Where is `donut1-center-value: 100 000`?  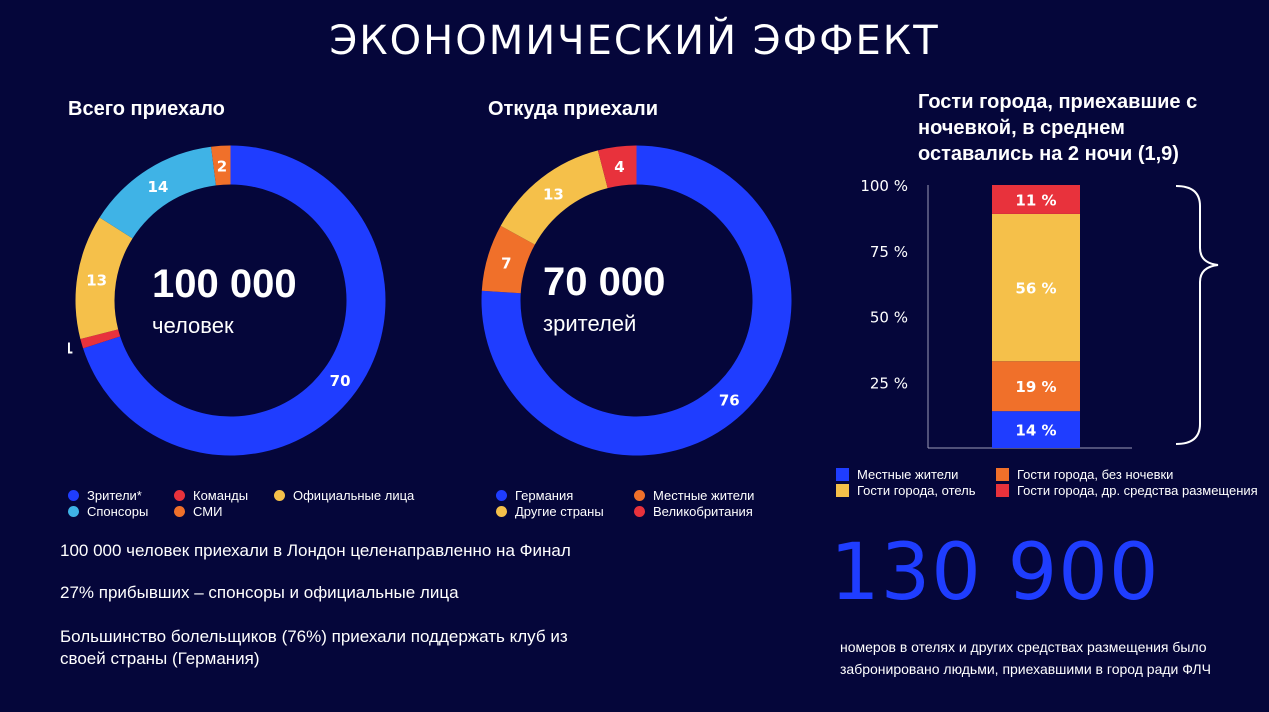 donut1-center-value: 100 000 is located at coordinates (224, 284).